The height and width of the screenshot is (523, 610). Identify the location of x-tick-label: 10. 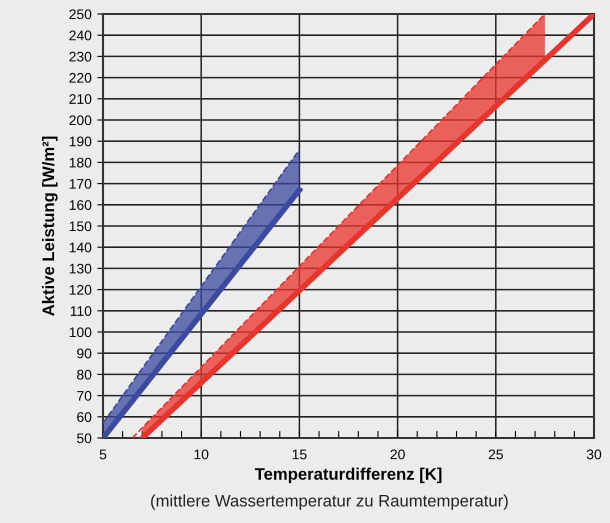
(201, 454).